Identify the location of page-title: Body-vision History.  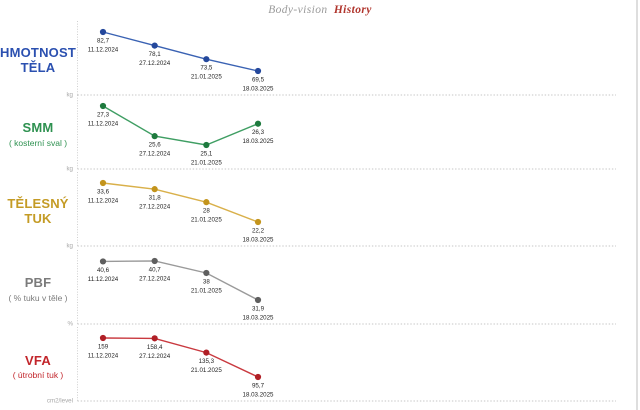
(320, 10).